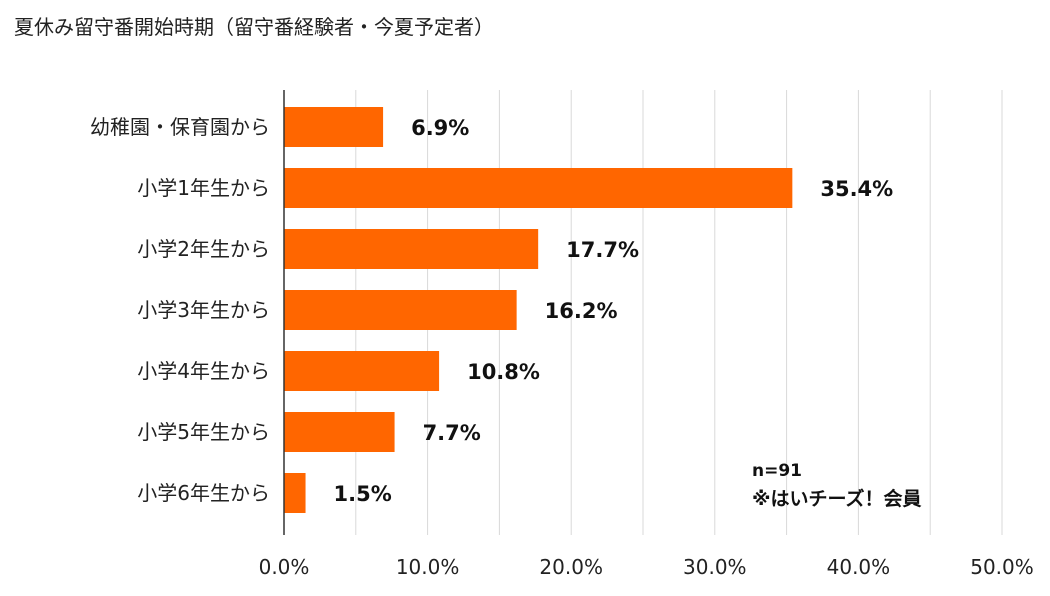  Describe the element at coordinates (452, 433) in the screenshot. I see `data-label: 7.7%` at that location.